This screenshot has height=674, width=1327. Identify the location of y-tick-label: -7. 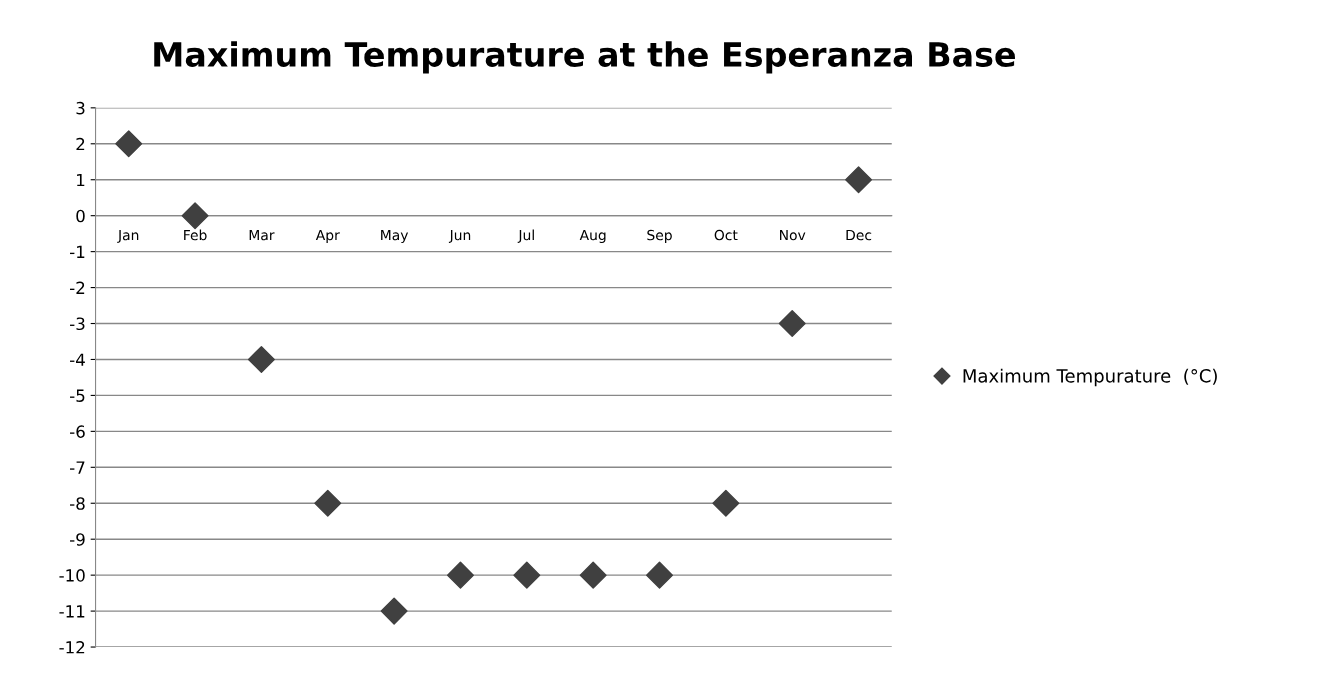
(77, 467).